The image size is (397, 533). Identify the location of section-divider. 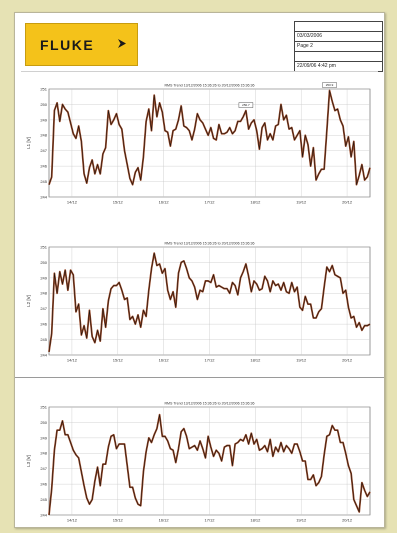
(199, 377).